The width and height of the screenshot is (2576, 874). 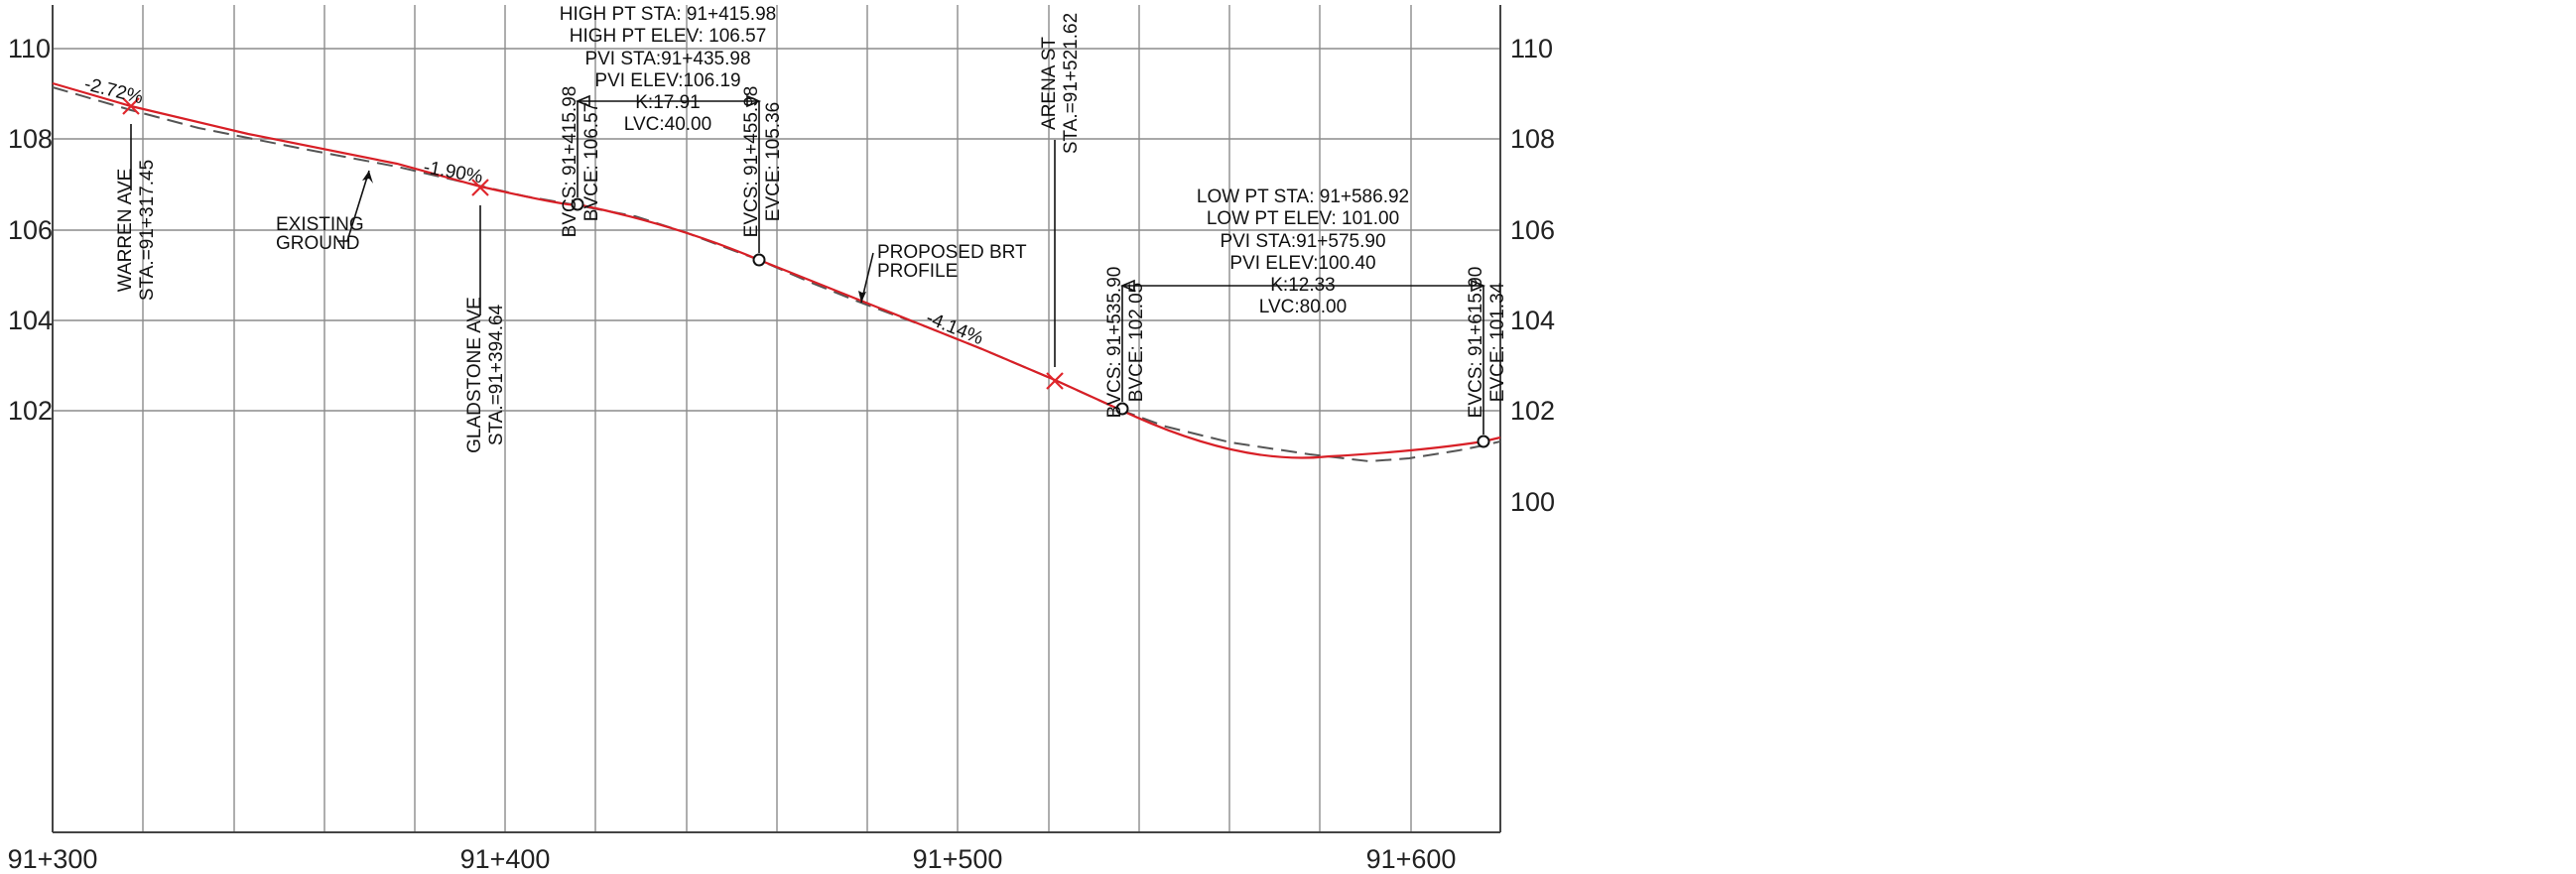 I want to click on y-tick-label: 100, so click(x=1533, y=502).